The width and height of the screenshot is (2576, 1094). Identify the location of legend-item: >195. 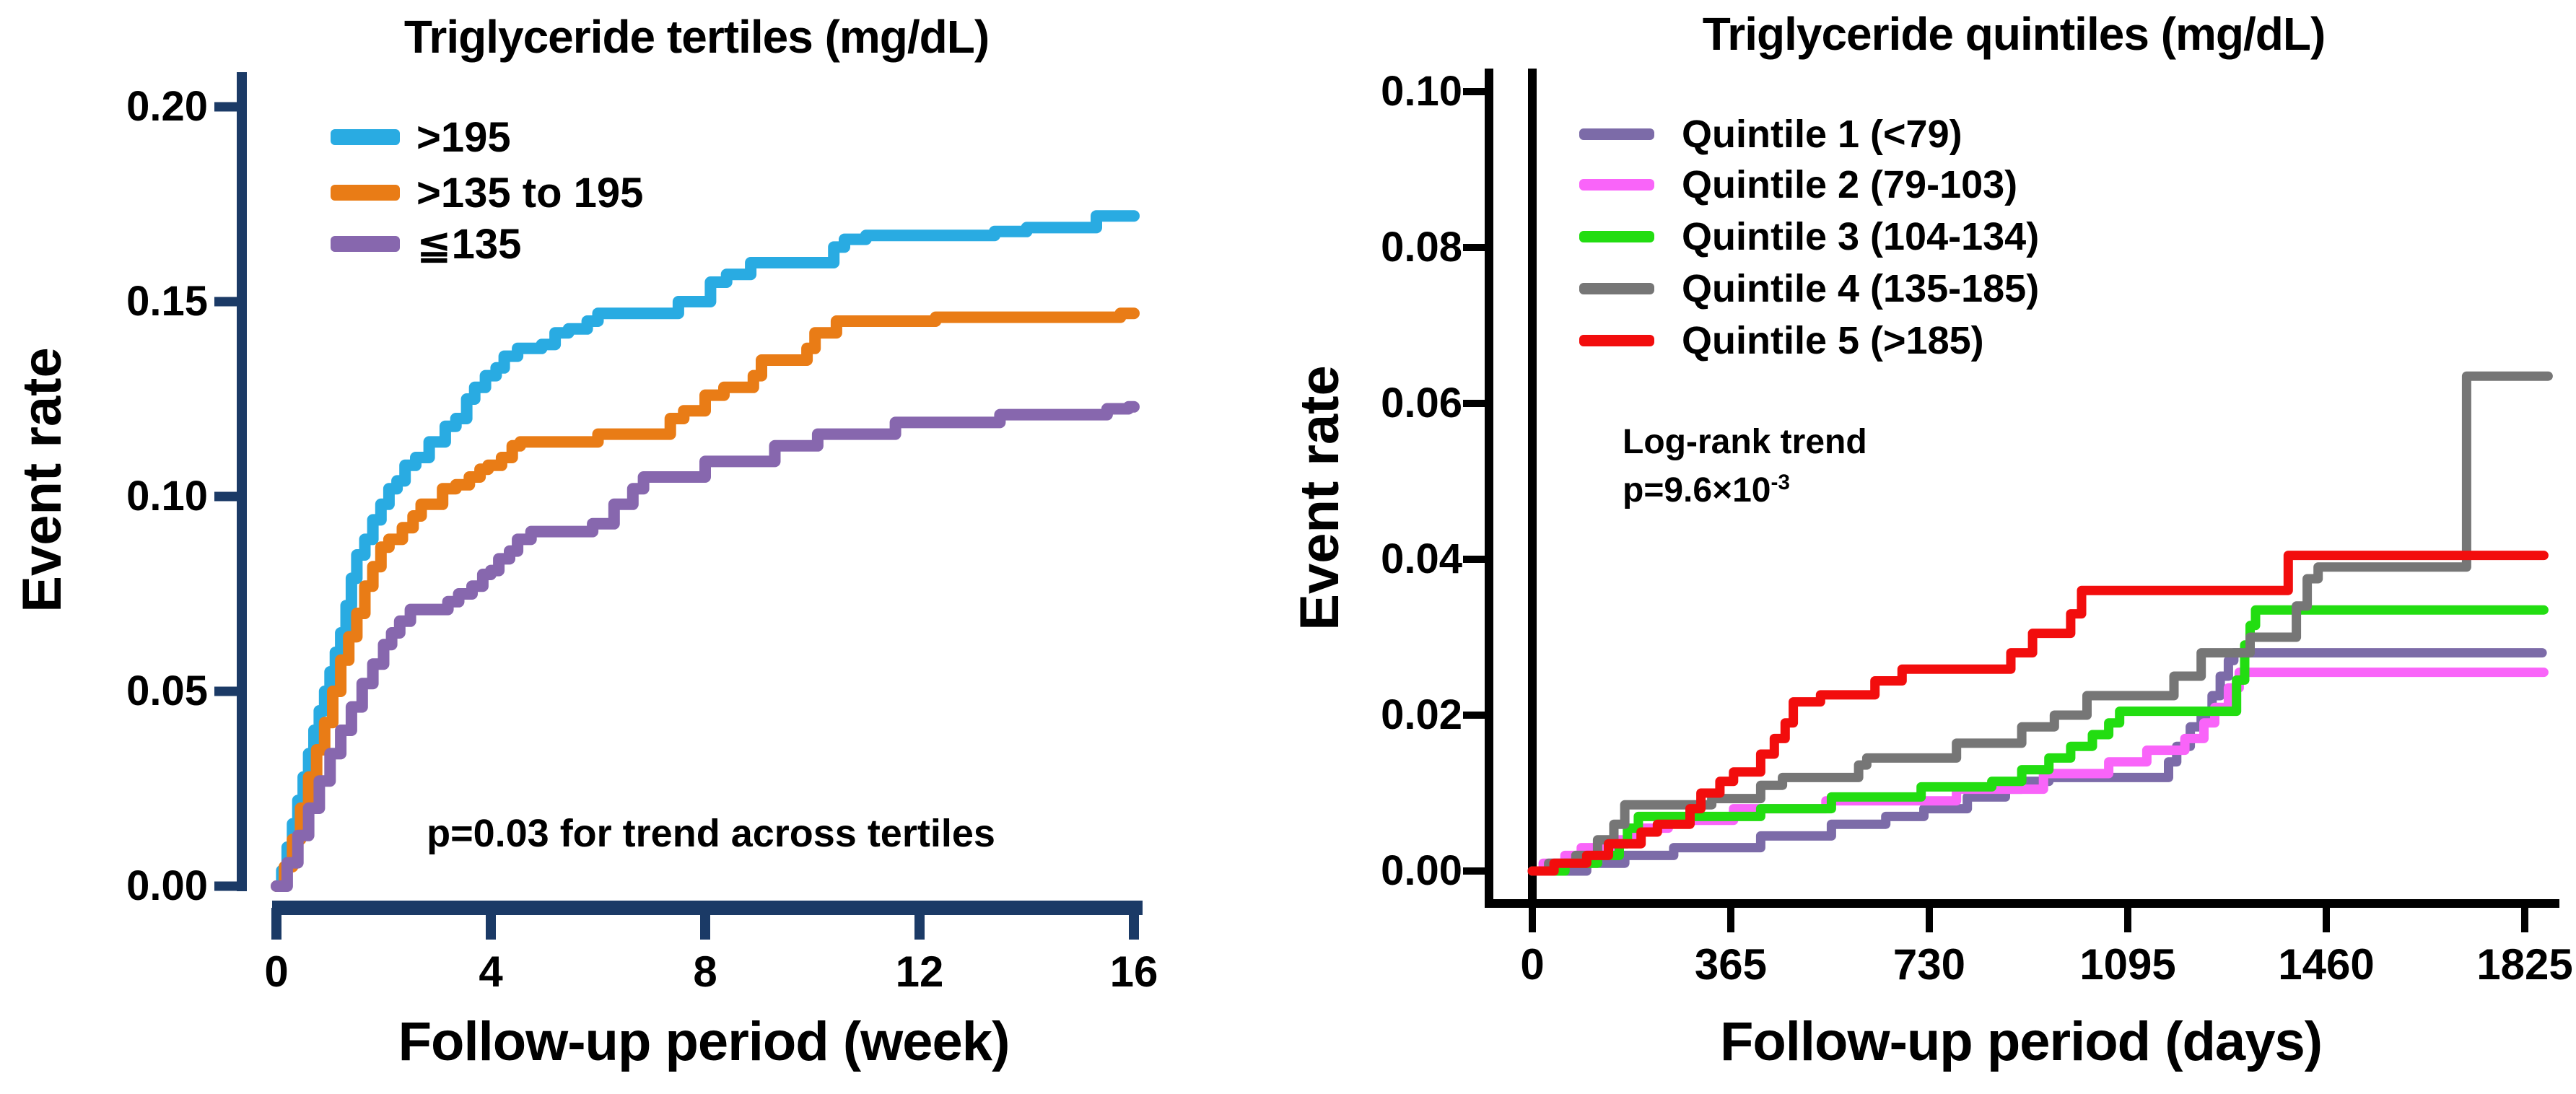
(421, 137).